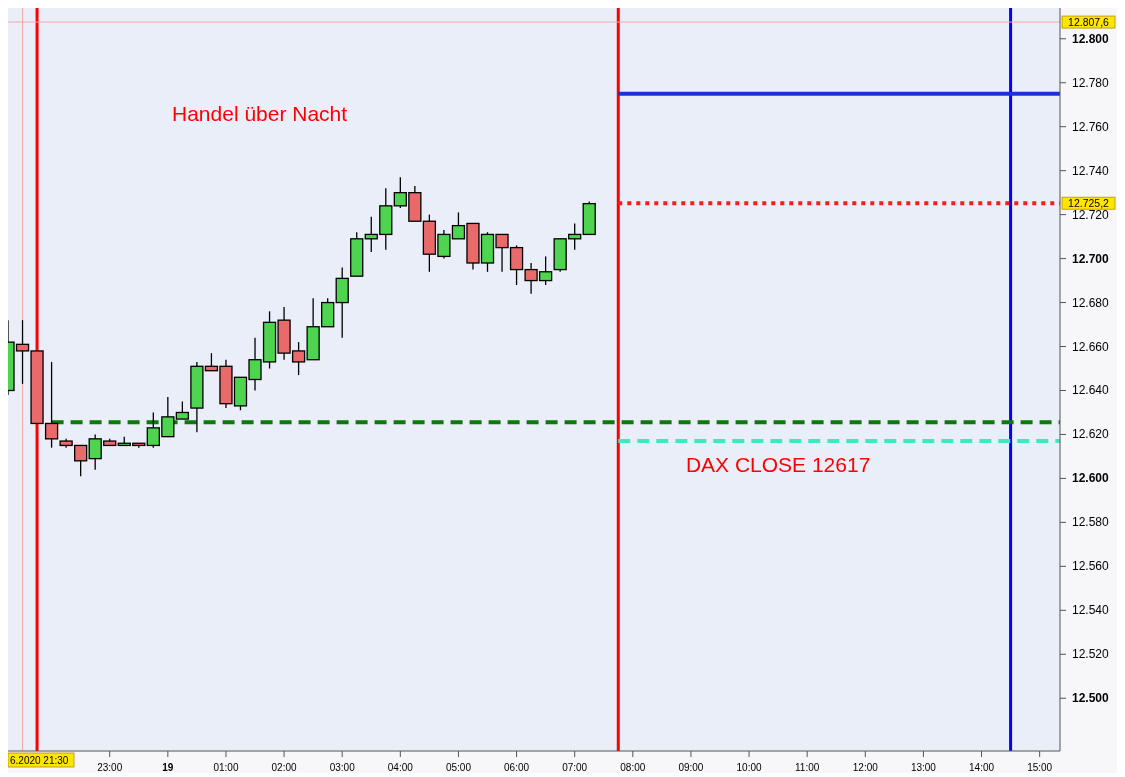 This screenshot has height=777, width=1125. What do you see at coordinates (260, 114) in the screenshot?
I see `annotation: Handel über Nacht` at bounding box center [260, 114].